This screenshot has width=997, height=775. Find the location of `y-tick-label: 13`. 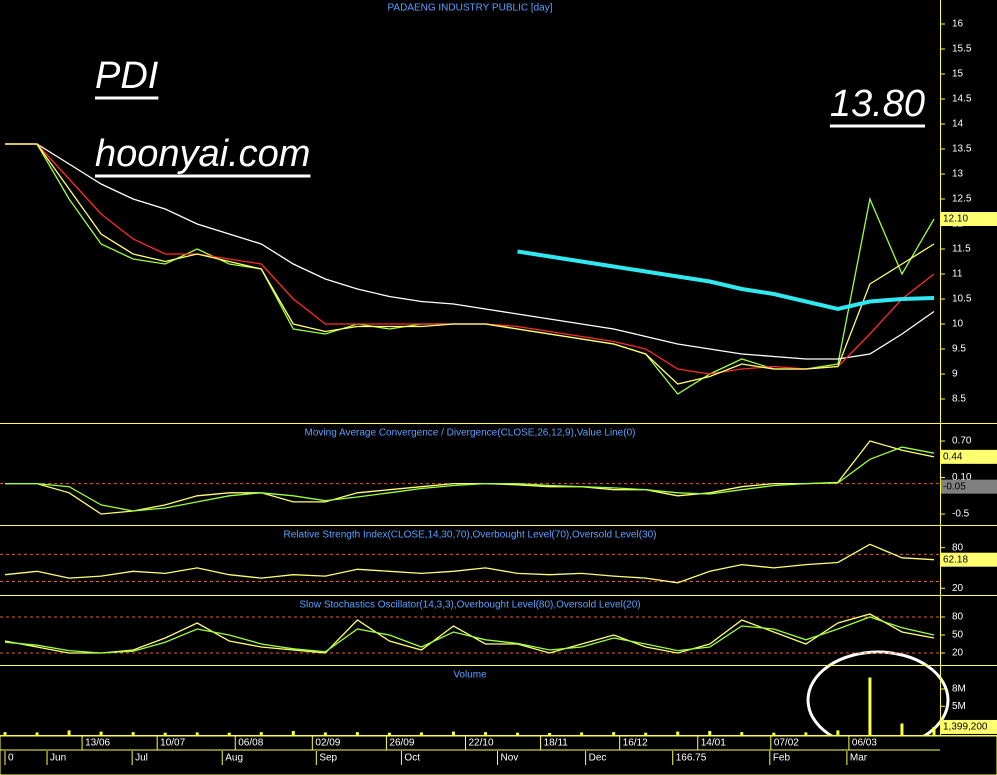

y-tick-label: 13 is located at coordinates (958, 174).